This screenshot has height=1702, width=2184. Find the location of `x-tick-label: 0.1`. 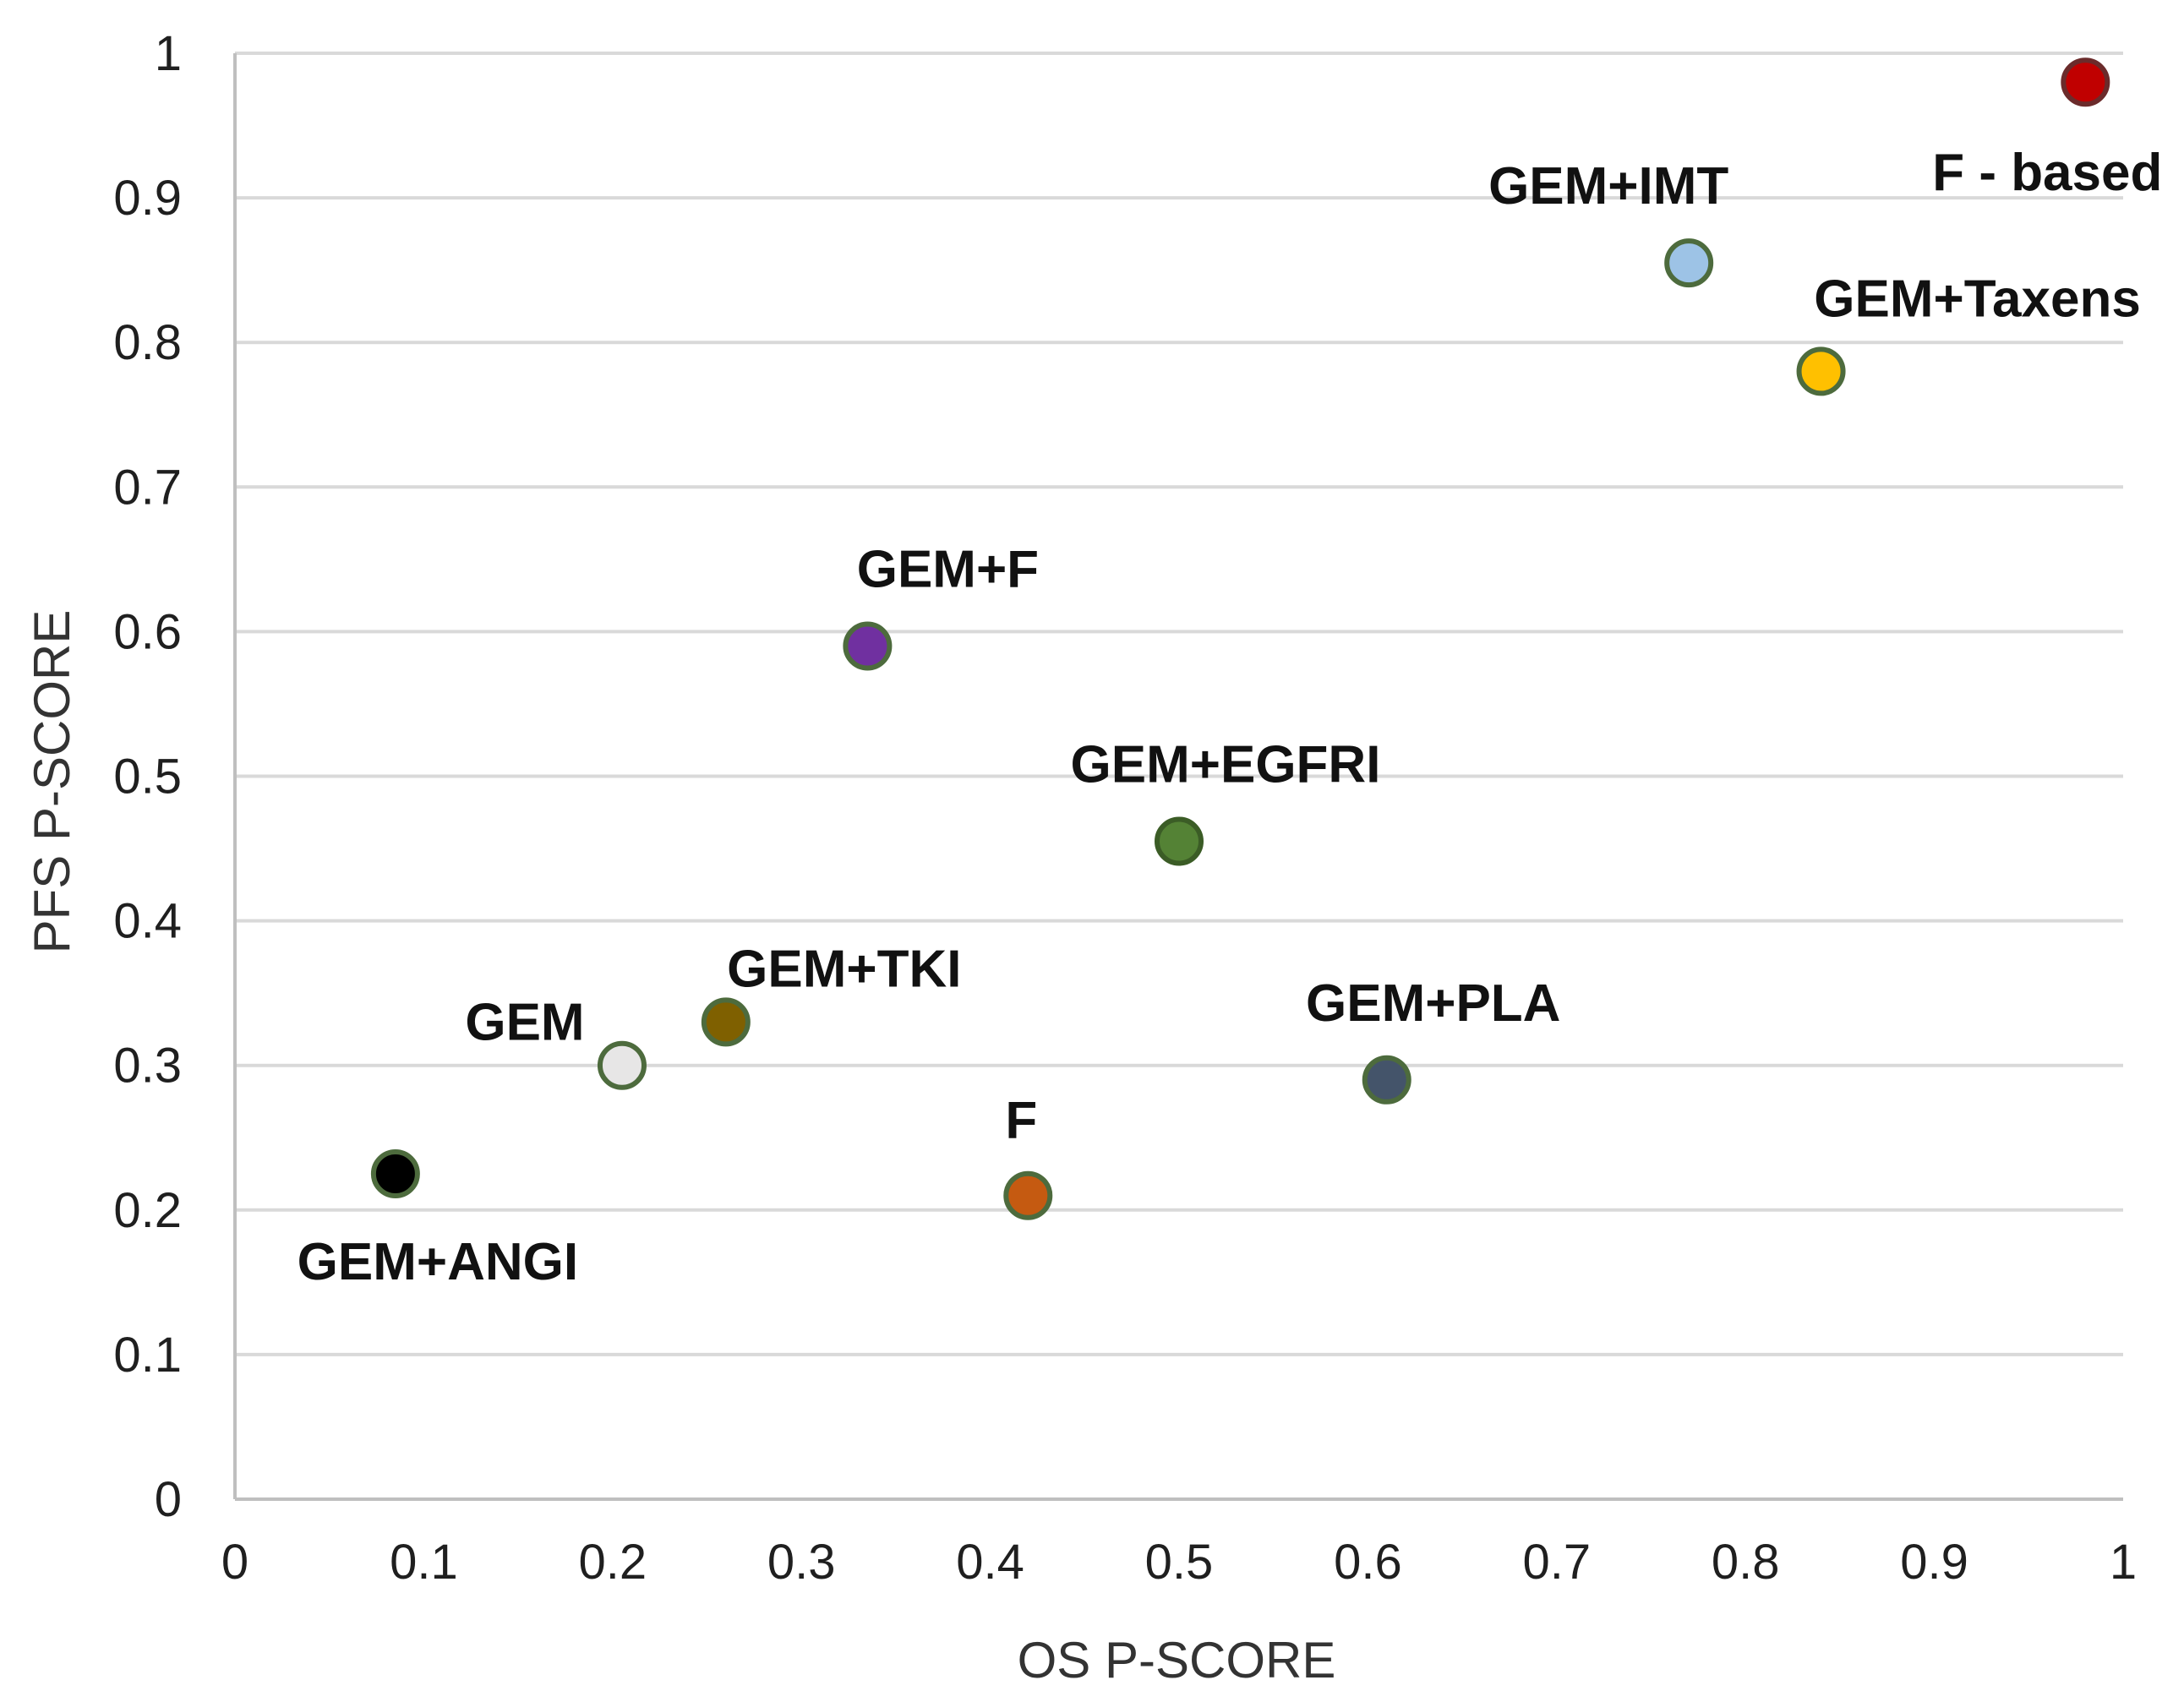

x-tick-label: 0.1 is located at coordinates (424, 1562).